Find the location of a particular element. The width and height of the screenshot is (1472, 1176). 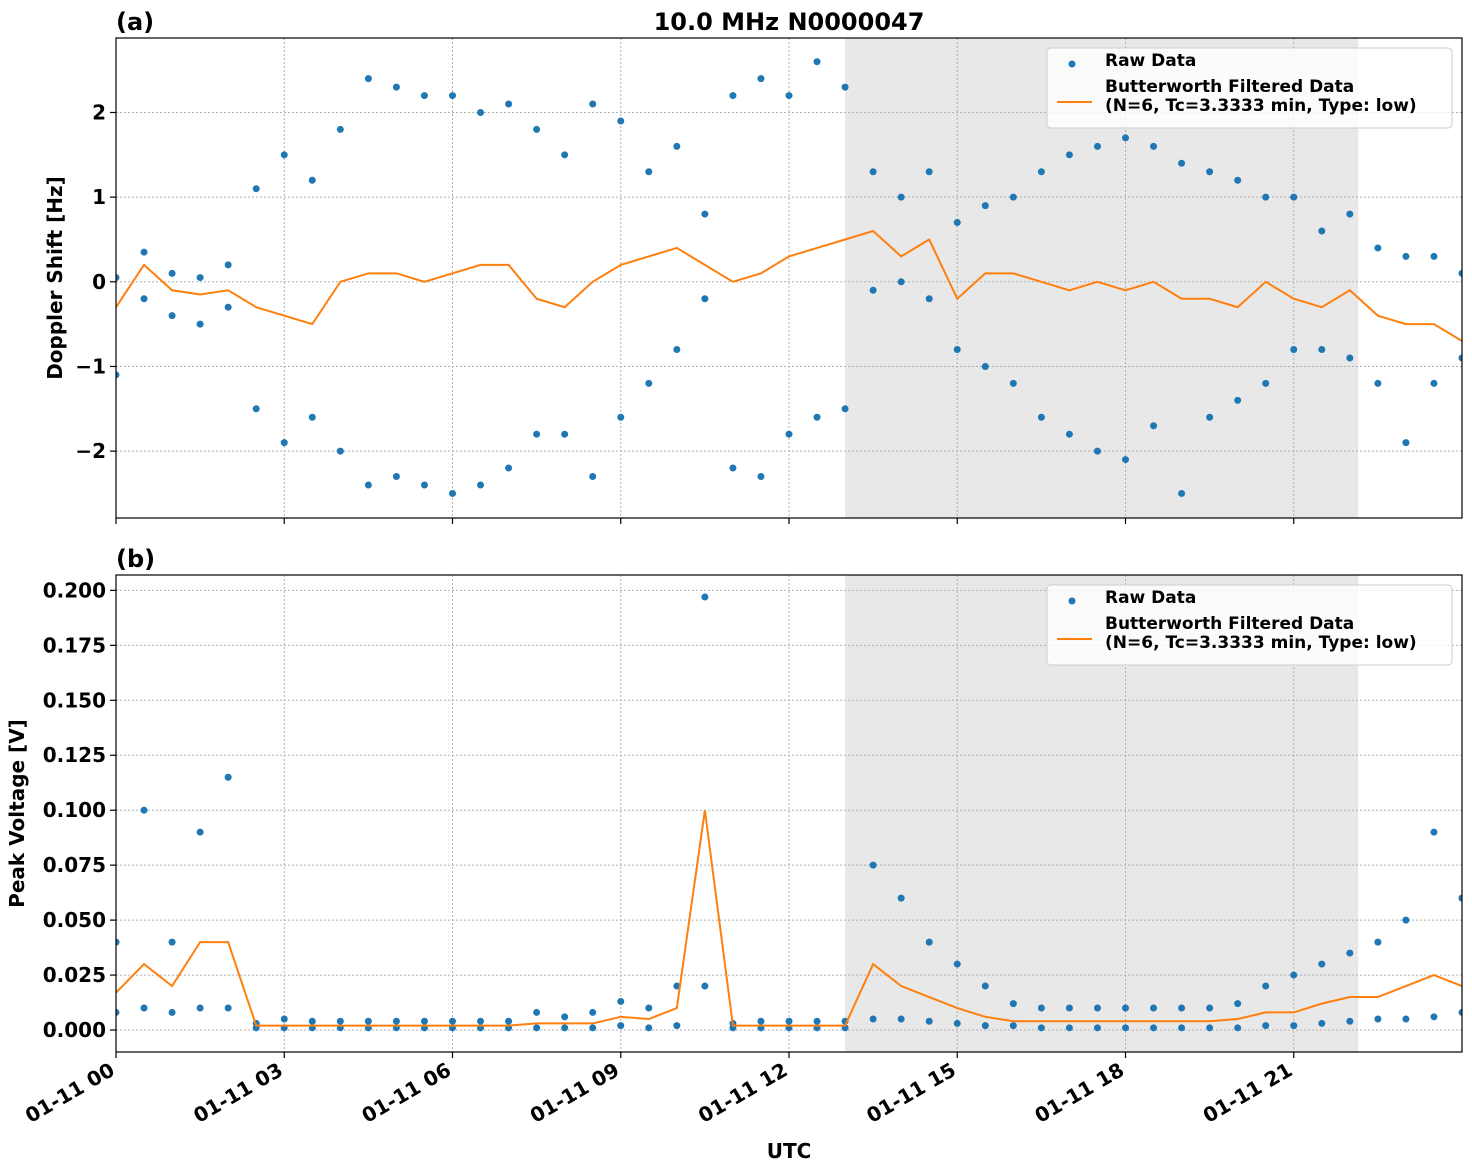

y-axis-label: Doppler Shift [Hz] is located at coordinates (55, 278).